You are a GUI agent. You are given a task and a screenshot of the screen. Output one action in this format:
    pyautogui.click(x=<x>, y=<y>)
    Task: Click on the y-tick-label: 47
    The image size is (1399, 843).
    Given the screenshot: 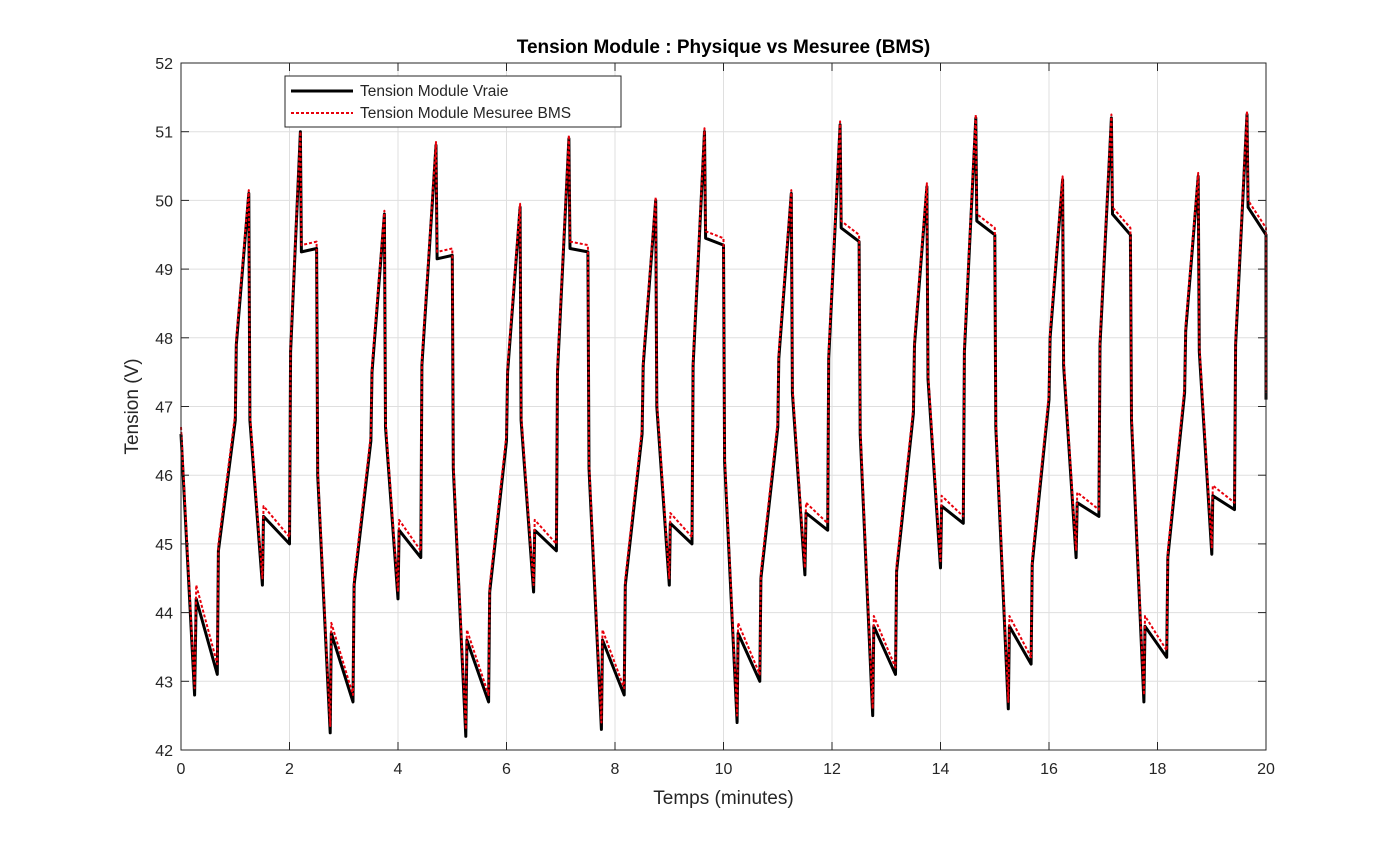 What is the action you would take?
    pyautogui.click(x=164, y=408)
    